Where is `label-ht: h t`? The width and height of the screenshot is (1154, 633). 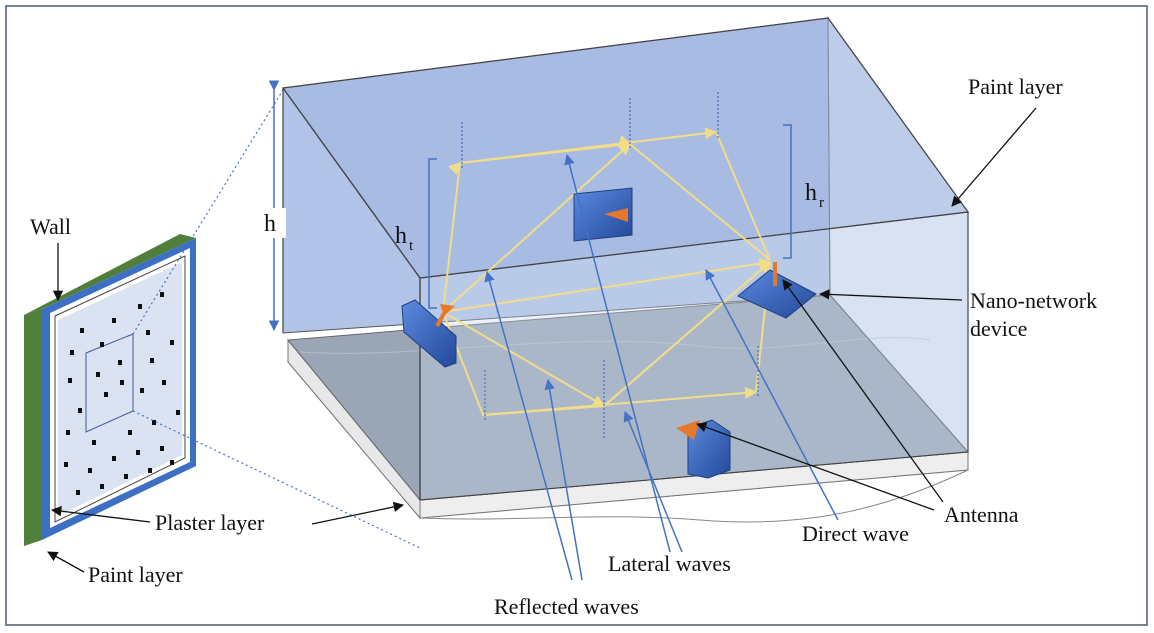 label-ht: h t is located at coordinates (404, 238).